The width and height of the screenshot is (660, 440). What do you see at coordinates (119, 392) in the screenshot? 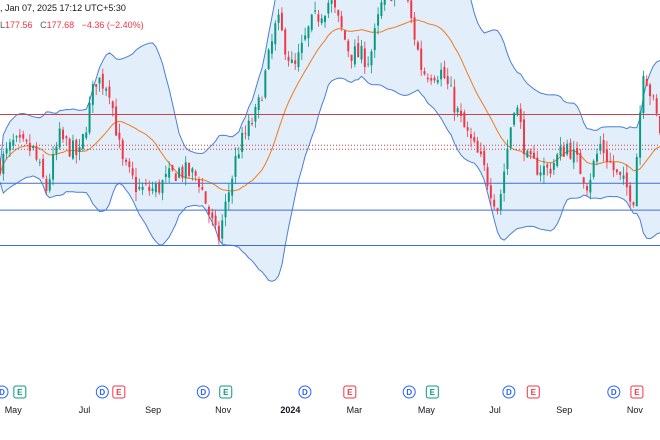
I see `earnings-marker-3: E` at bounding box center [119, 392].